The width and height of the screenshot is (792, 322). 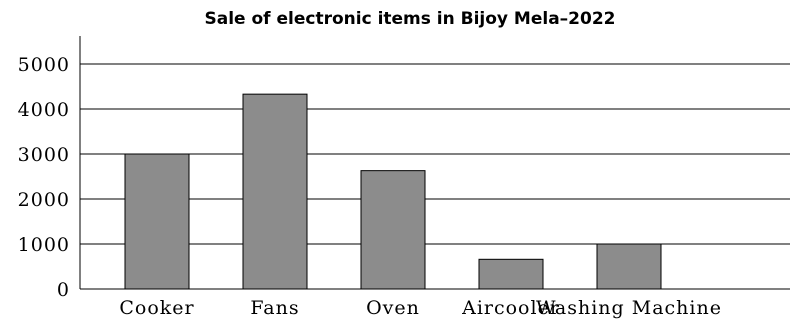 I want to click on bar-oven, so click(x=393, y=230).